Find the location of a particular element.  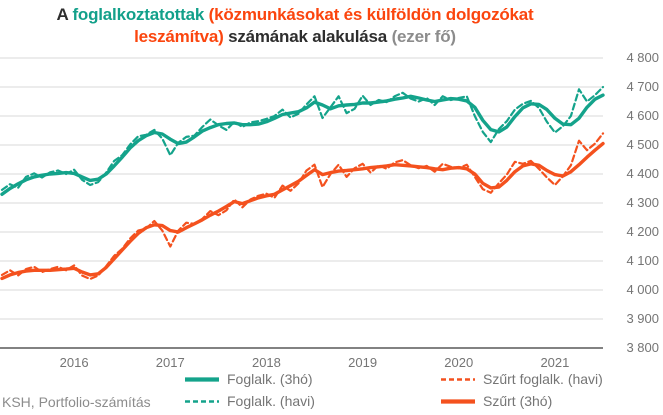

title-unit: (ezer fő) is located at coordinates (424, 36).